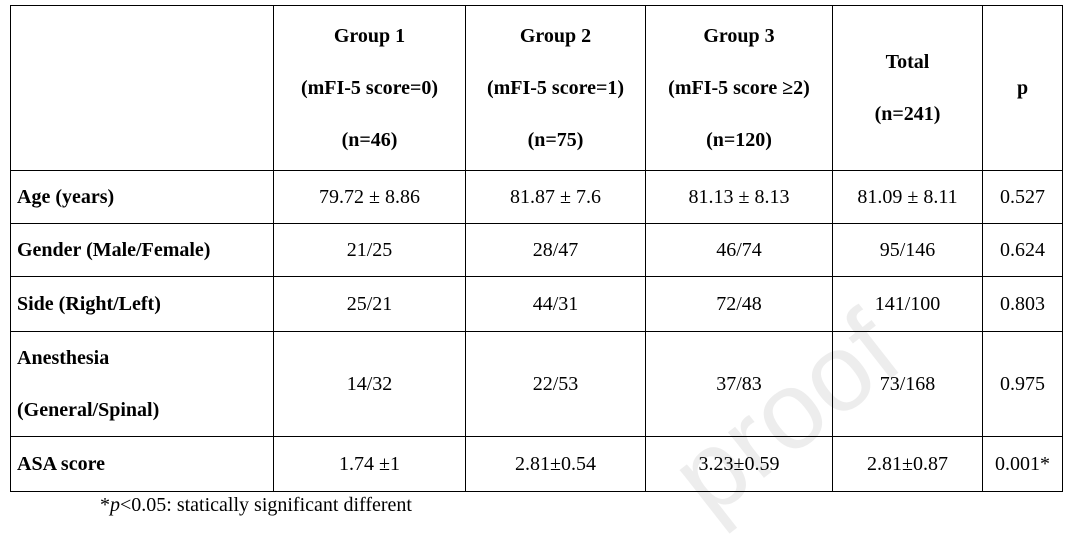 The width and height of the screenshot is (1080, 541). What do you see at coordinates (739, 197) in the screenshot?
I see `value-cell: 81.13 ± 8.13` at bounding box center [739, 197].